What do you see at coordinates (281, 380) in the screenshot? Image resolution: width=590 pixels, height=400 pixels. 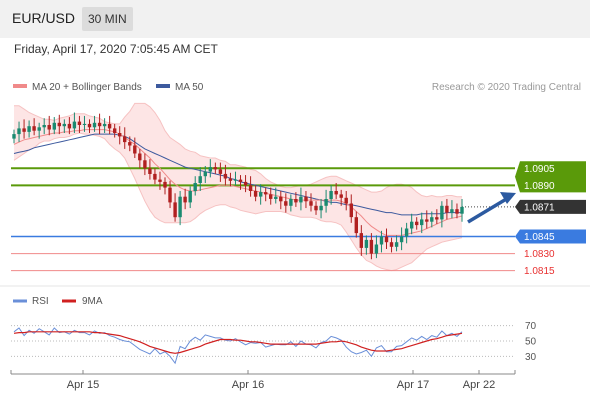 I see `x-axis: Apr 15 Apr 16 Apr 17 Apr 22` at bounding box center [281, 380].